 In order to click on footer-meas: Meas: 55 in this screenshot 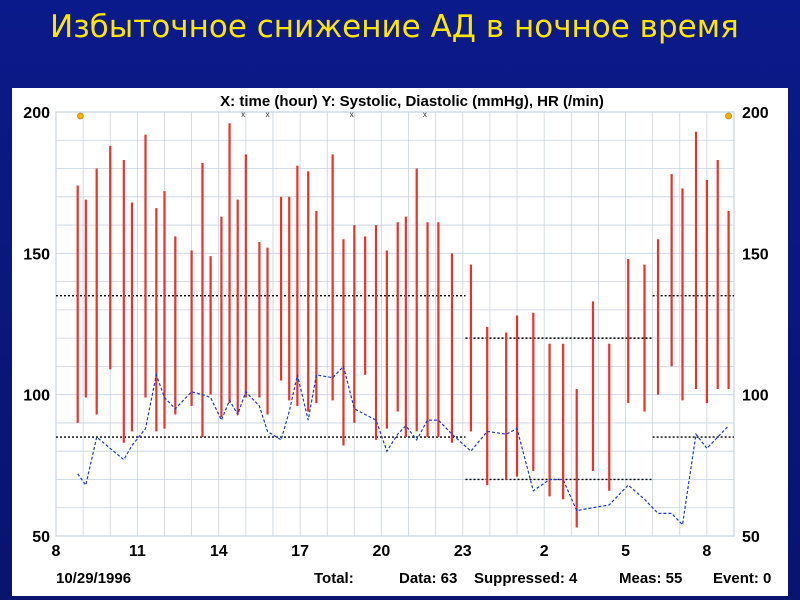, I will do `click(650, 578)`.